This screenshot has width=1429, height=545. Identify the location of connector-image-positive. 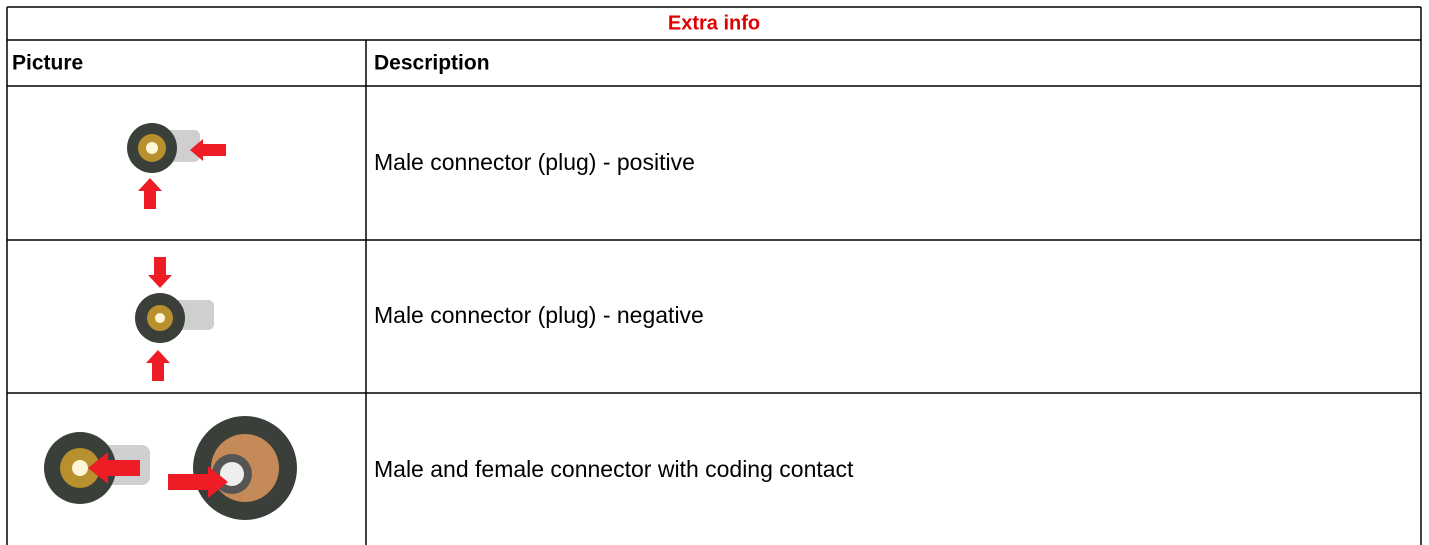
(176, 166).